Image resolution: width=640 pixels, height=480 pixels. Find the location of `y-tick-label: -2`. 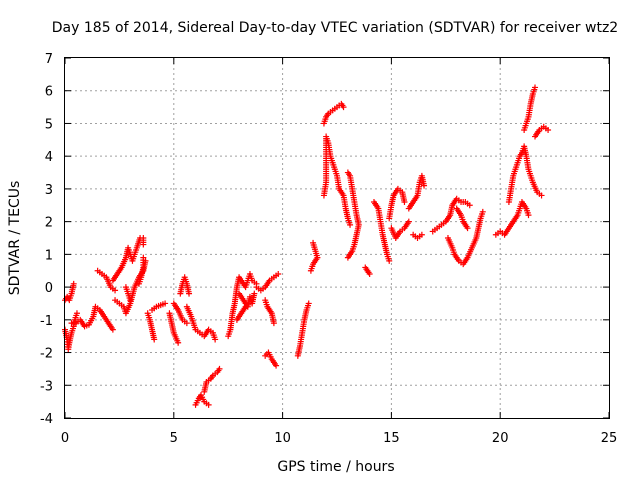

y-tick-label: -2 is located at coordinates (46, 354).